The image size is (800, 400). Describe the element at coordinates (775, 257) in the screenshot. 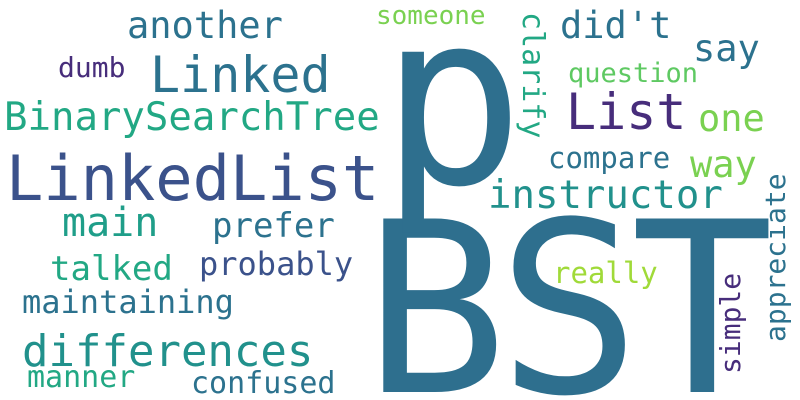

I see `word-appreciate: appreciate` at that location.